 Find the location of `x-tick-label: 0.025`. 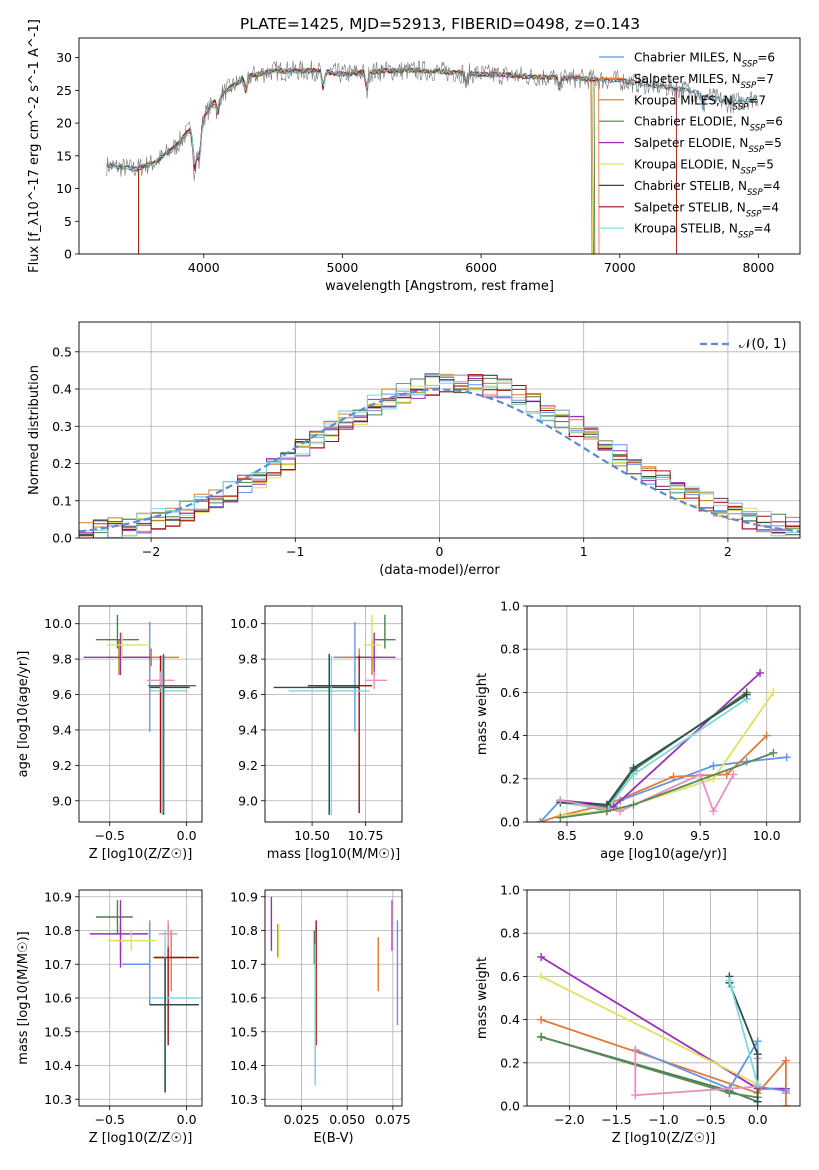

x-tick-label: 0.025 is located at coordinates (302, 1119).